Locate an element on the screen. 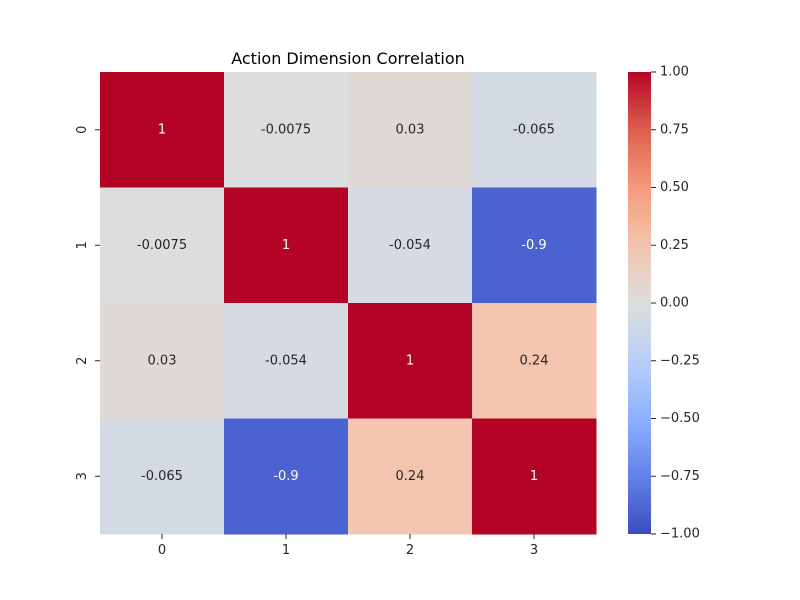 Image resolution: width=800 pixels, height=600 pixels. colorbar-tick-label-5: −0.25 is located at coordinates (680, 360).